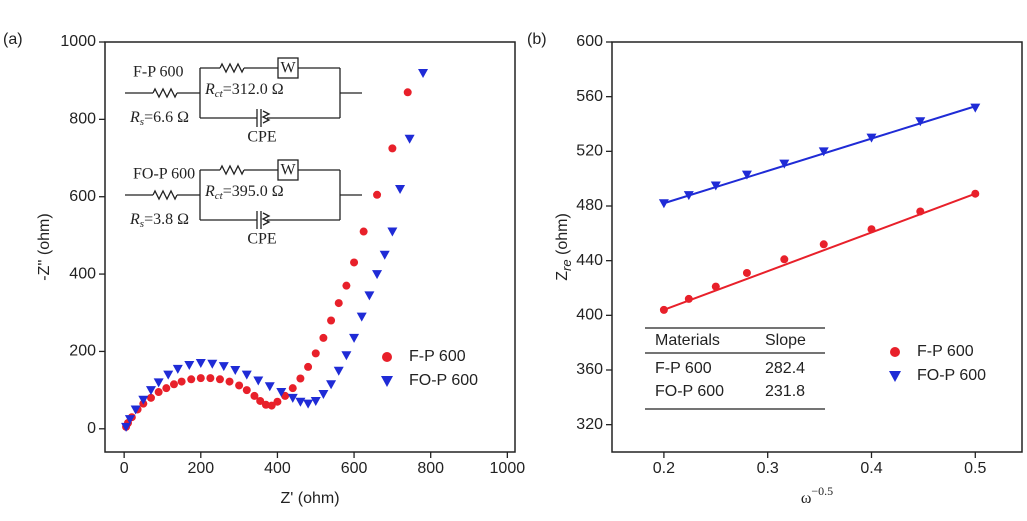 This screenshot has width=1027, height=521. What do you see at coordinates (219, 94) in the screenshot?
I see `rct-subscript: ct` at bounding box center [219, 94].